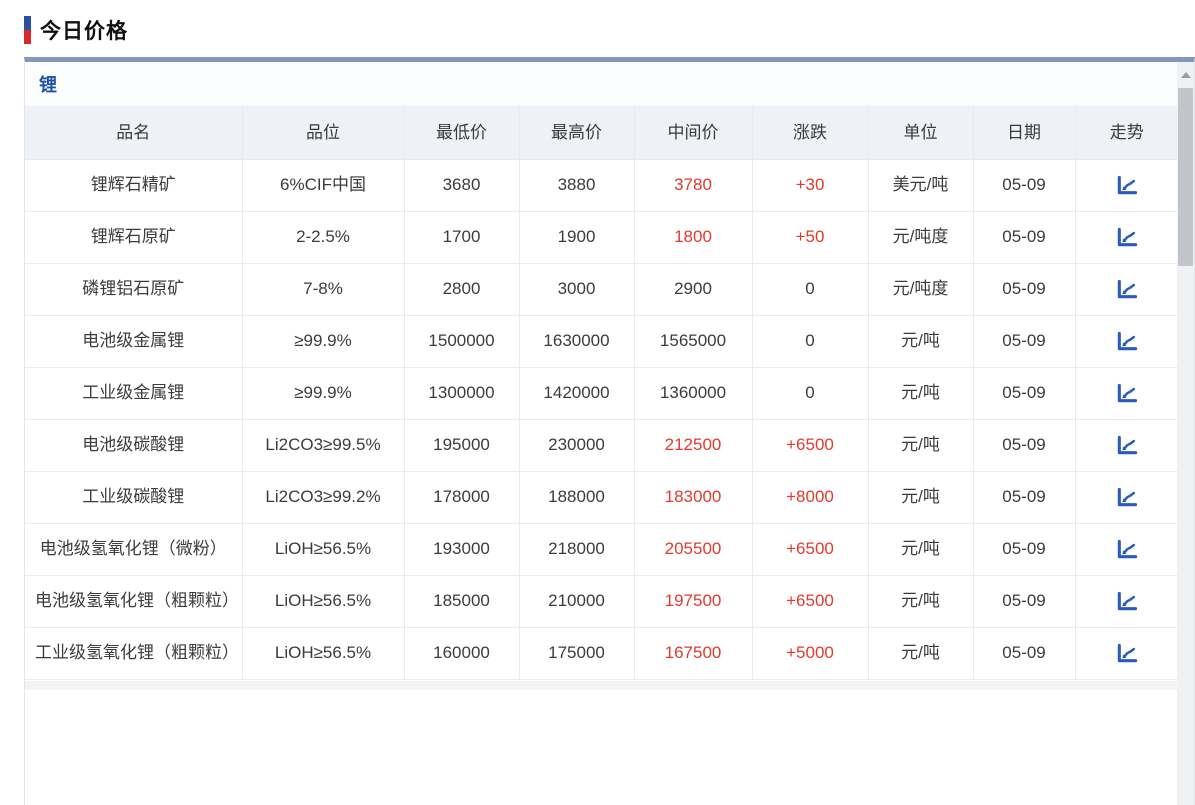 The image size is (1195, 805). I want to click on cell-mid-price: 183000, so click(693, 497).